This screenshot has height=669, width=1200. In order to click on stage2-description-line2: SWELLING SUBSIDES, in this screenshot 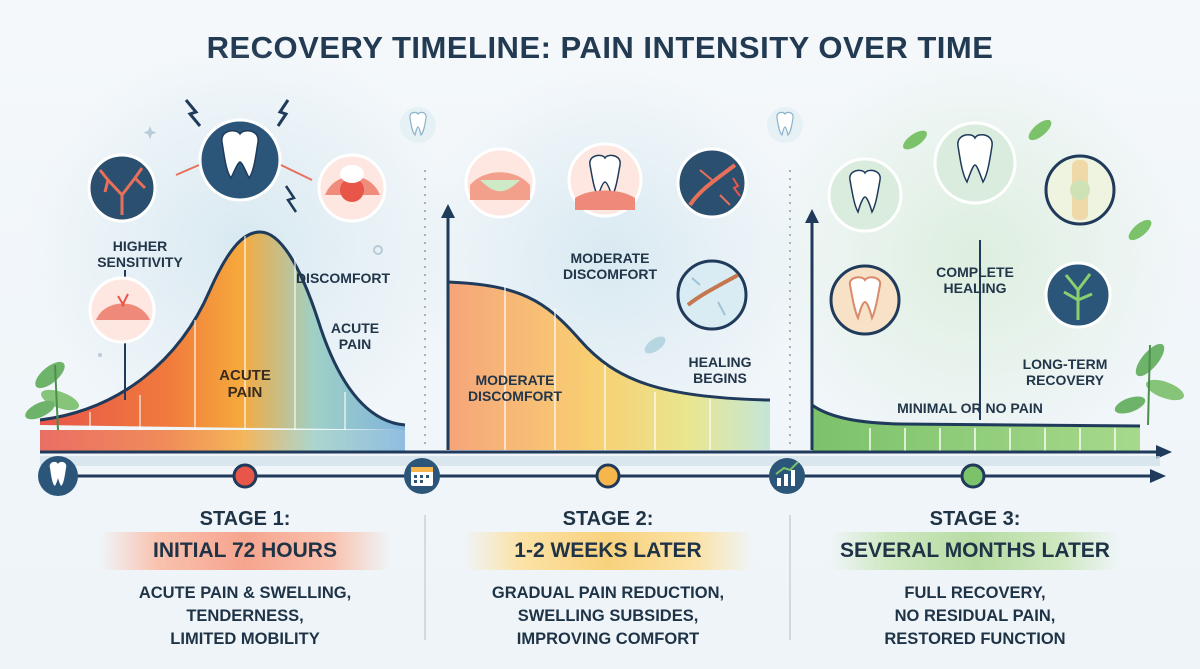, I will do `click(608, 616)`.